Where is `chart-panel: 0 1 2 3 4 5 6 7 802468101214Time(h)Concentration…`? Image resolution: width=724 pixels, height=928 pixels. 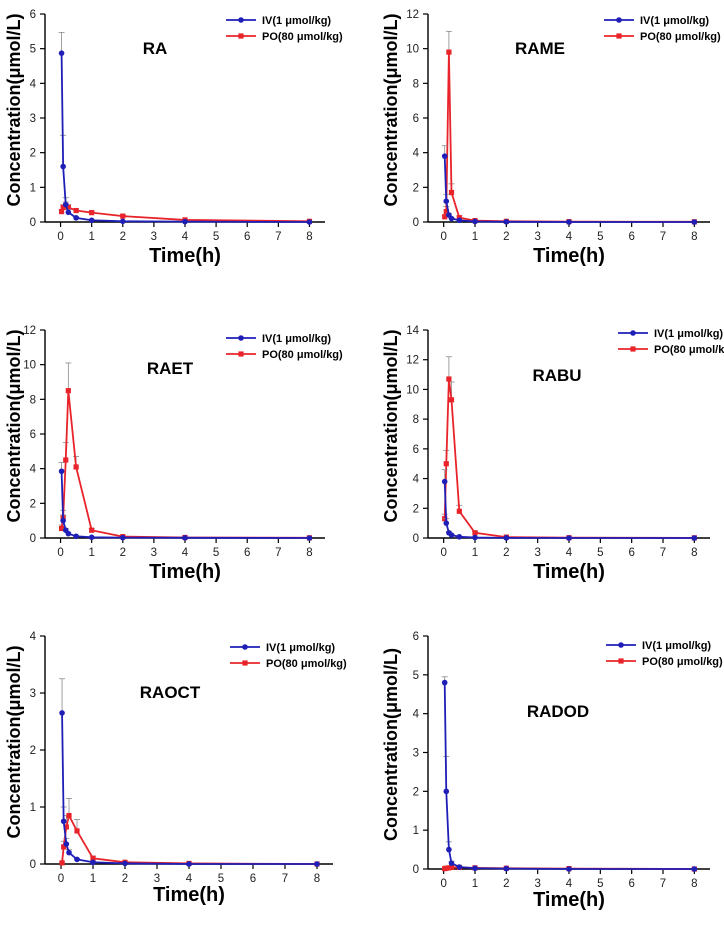 chart-panel: 0 1 2 3 4 5 6 7 802468101214Time(h)Concentration… is located at coordinates (552, 454).